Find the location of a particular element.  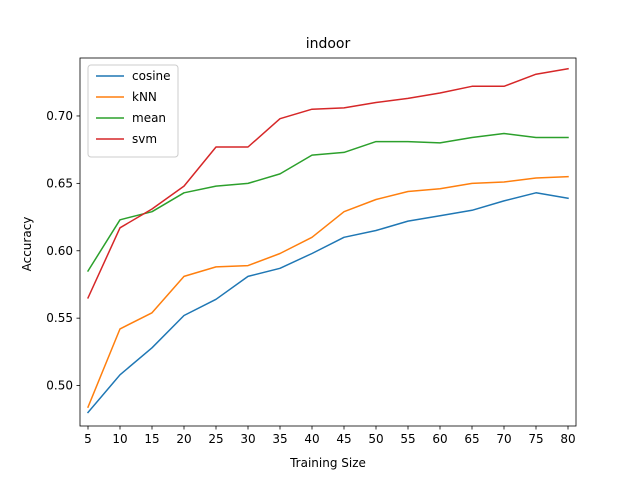

x-tick-label: 30 is located at coordinates (247, 439).